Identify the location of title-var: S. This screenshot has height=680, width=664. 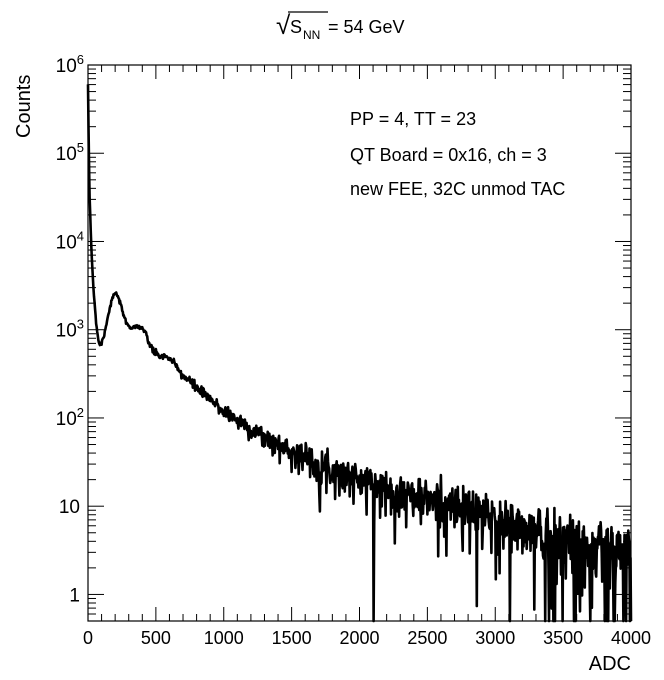
(296, 27).